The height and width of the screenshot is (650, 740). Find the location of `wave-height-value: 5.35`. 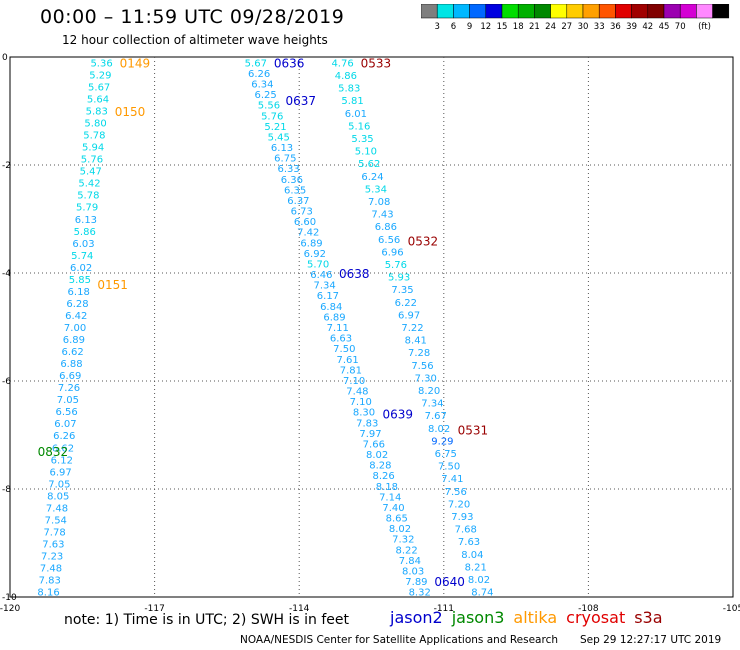

wave-height-value: 5.35 is located at coordinates (362, 139).